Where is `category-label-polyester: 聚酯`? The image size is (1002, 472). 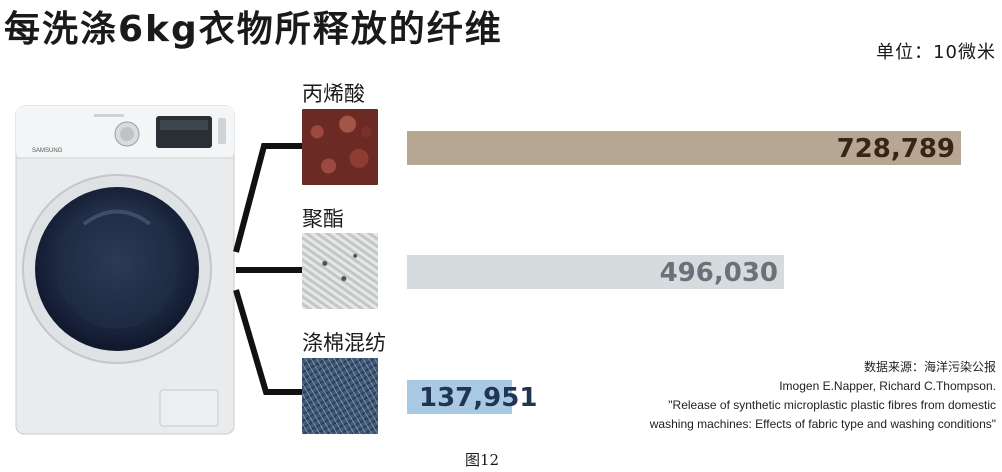 category-label-polyester: 聚酯 is located at coordinates (323, 219).